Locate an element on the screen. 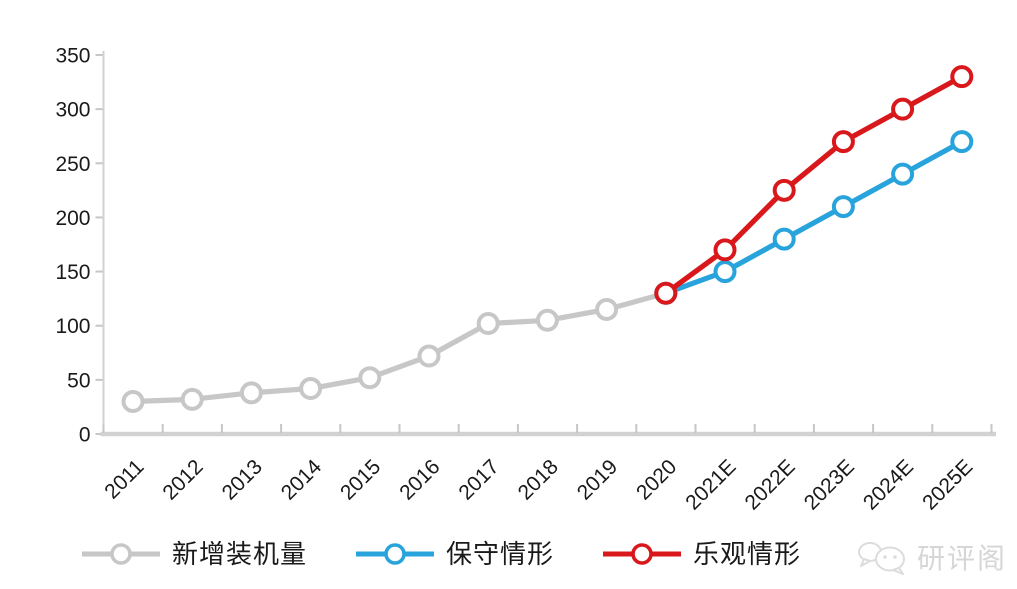  gray-line-marker-icon is located at coordinates (120, 554).